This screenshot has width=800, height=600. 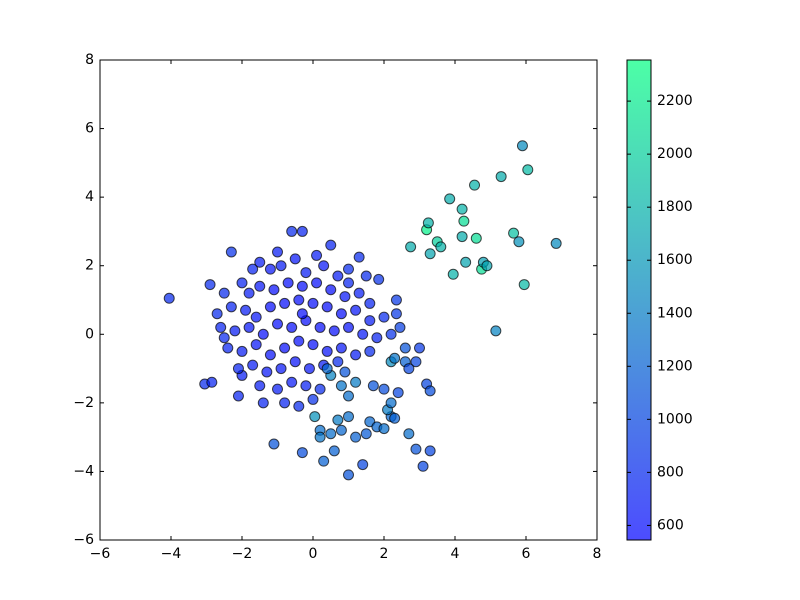 What do you see at coordinates (171, 554) in the screenshot?
I see `x-tick-label: −4` at bounding box center [171, 554].